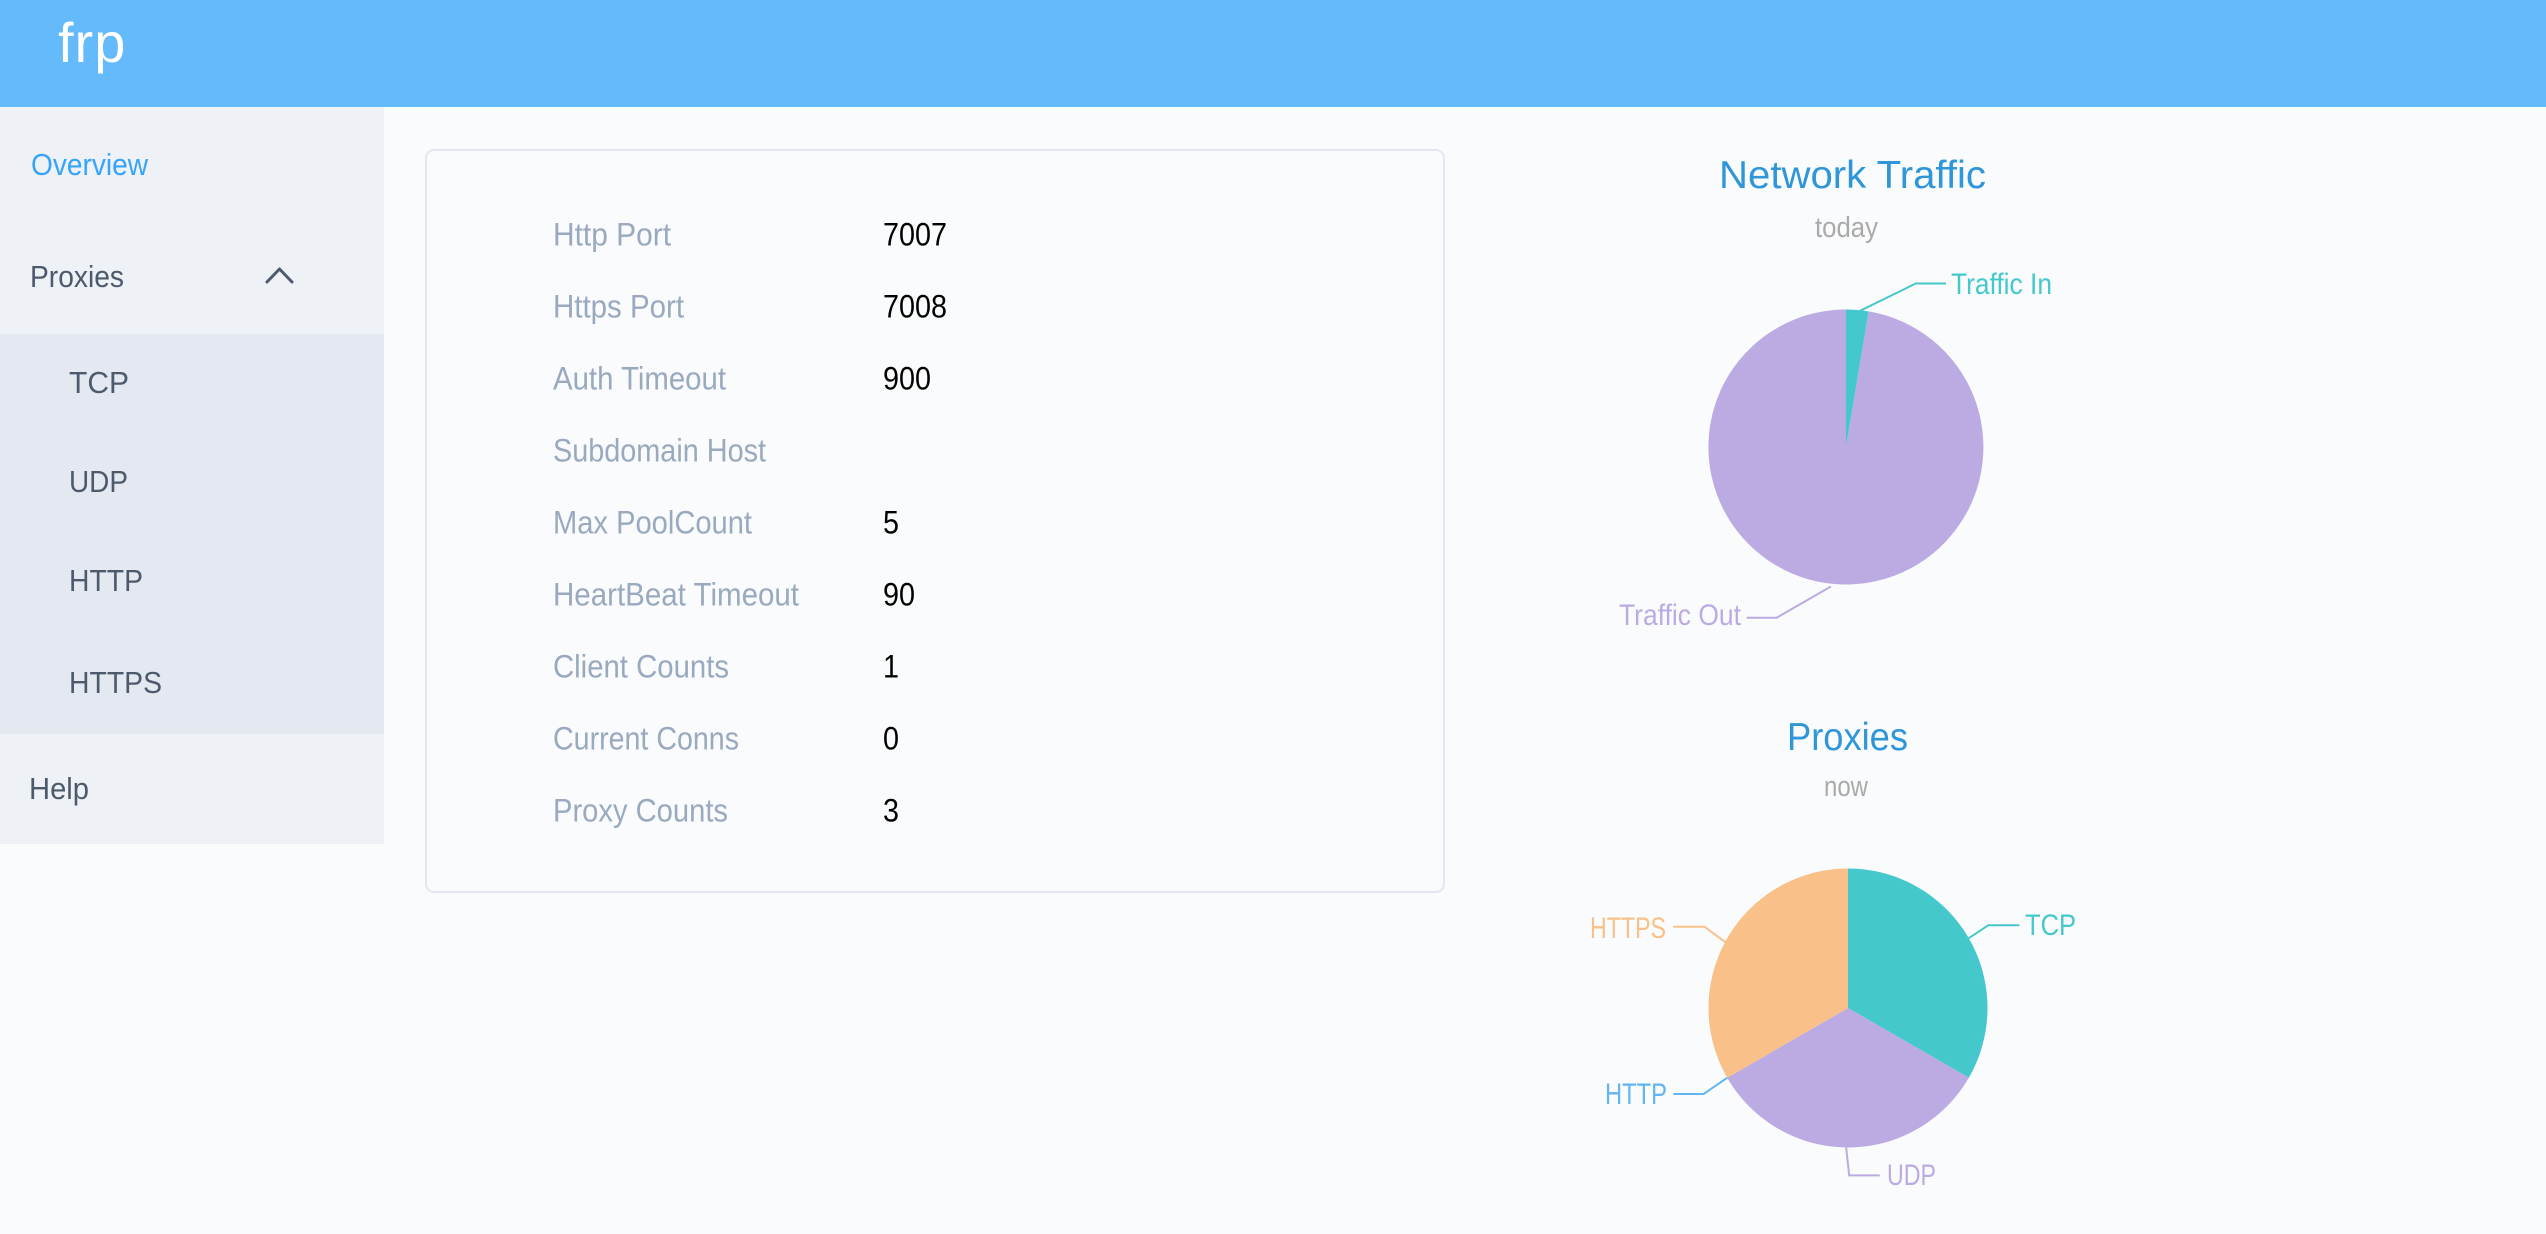 The height and width of the screenshot is (1234, 2546). Describe the element at coordinates (1846, 787) in the screenshot. I see `svg-text: now` at that location.